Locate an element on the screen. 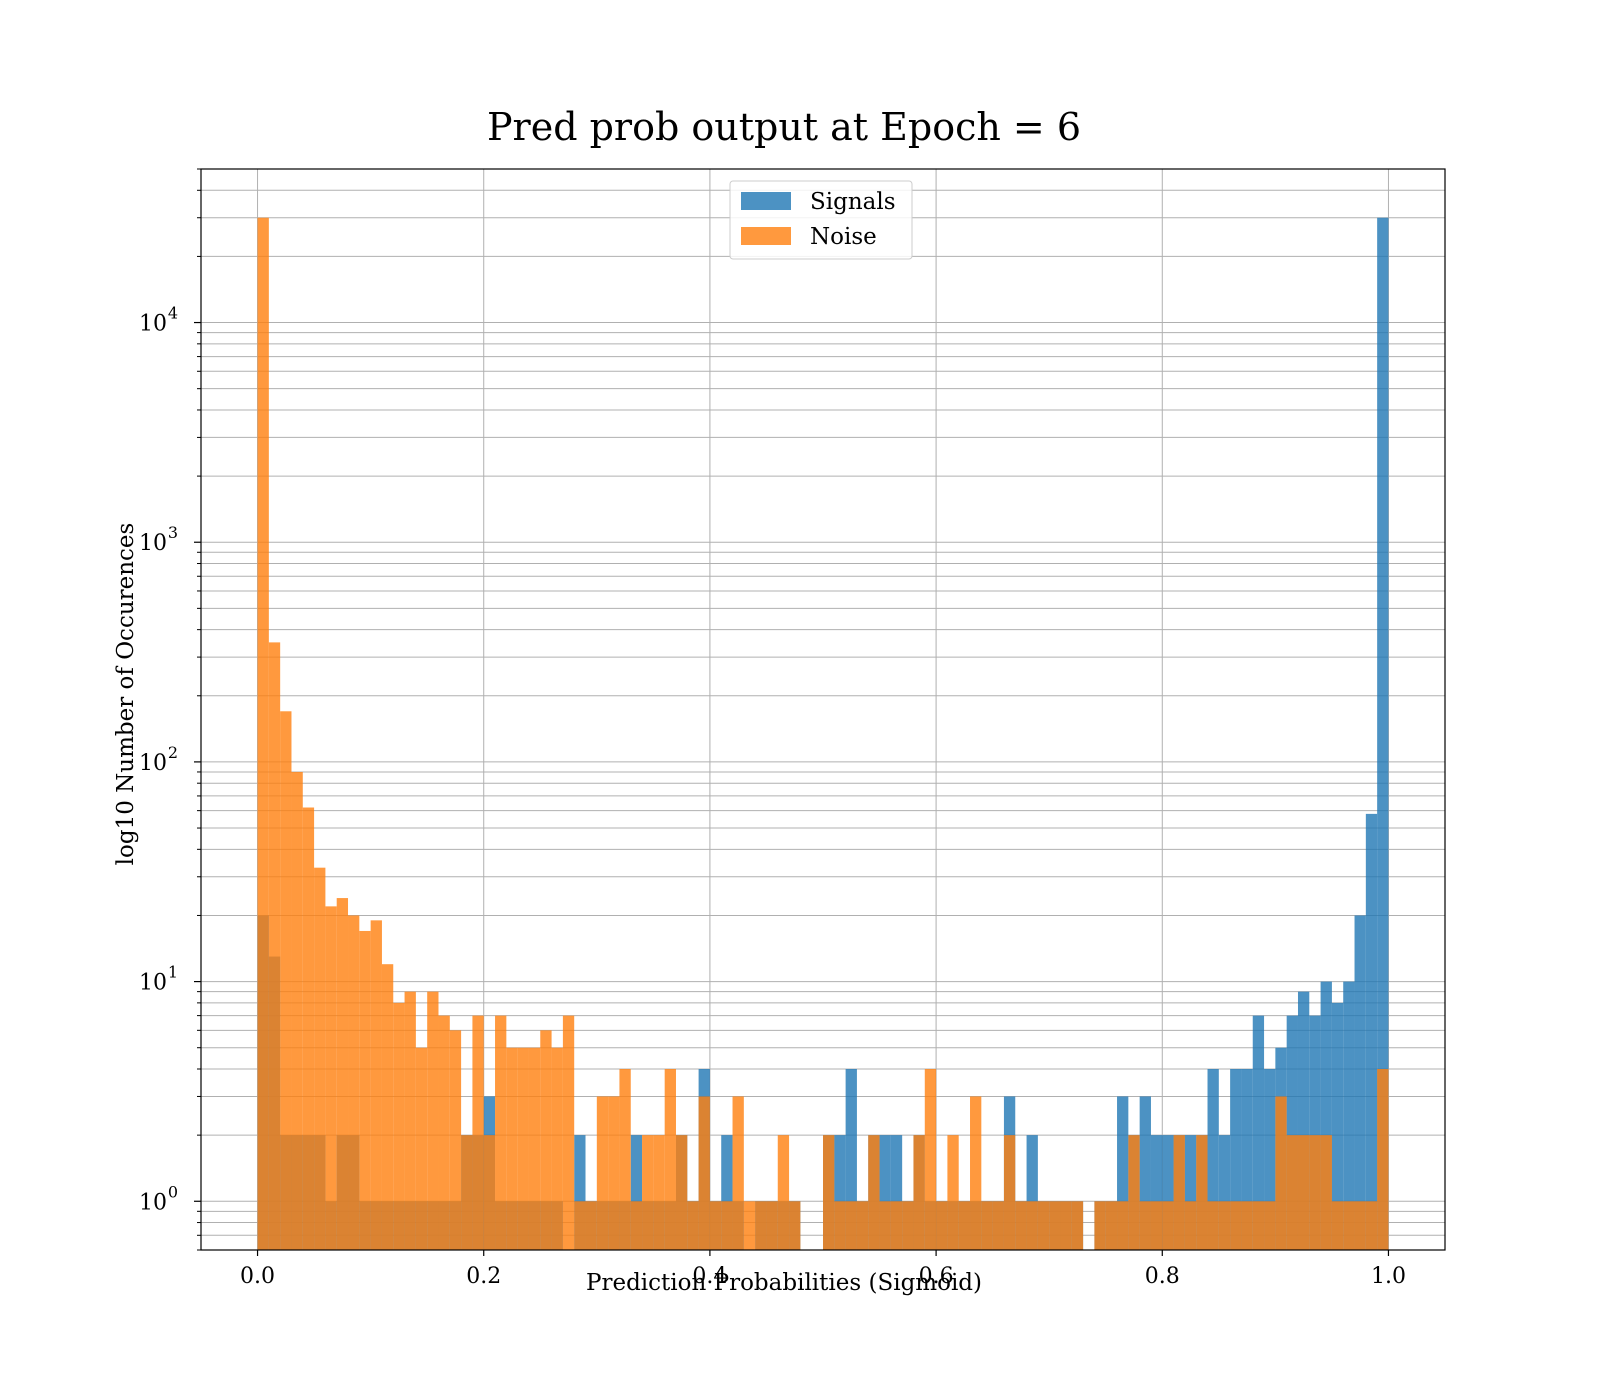 This screenshot has width=1600, height=1400. x-tick-label: 0.2 is located at coordinates (483, 1276).